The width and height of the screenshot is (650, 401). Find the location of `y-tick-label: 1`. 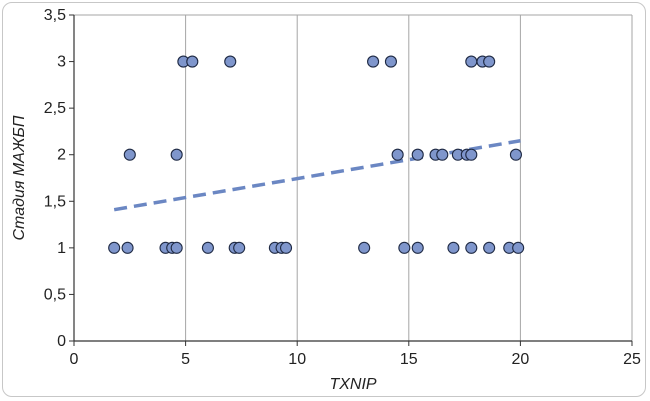

y-tick-label: 1 is located at coordinates (61, 248).